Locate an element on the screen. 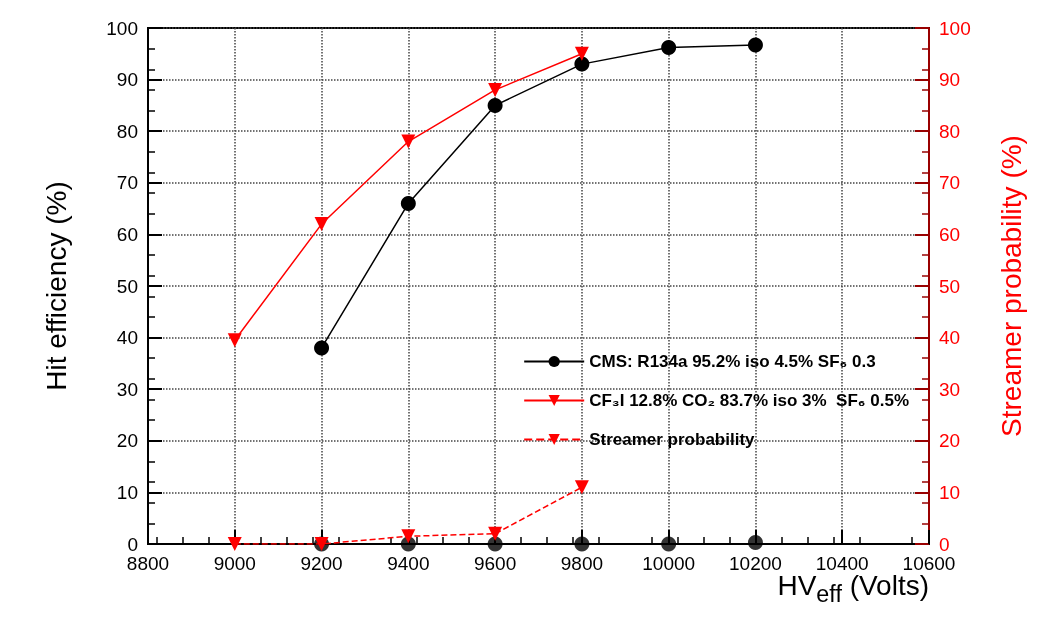  y-tick-label: 80 is located at coordinates (127, 131).